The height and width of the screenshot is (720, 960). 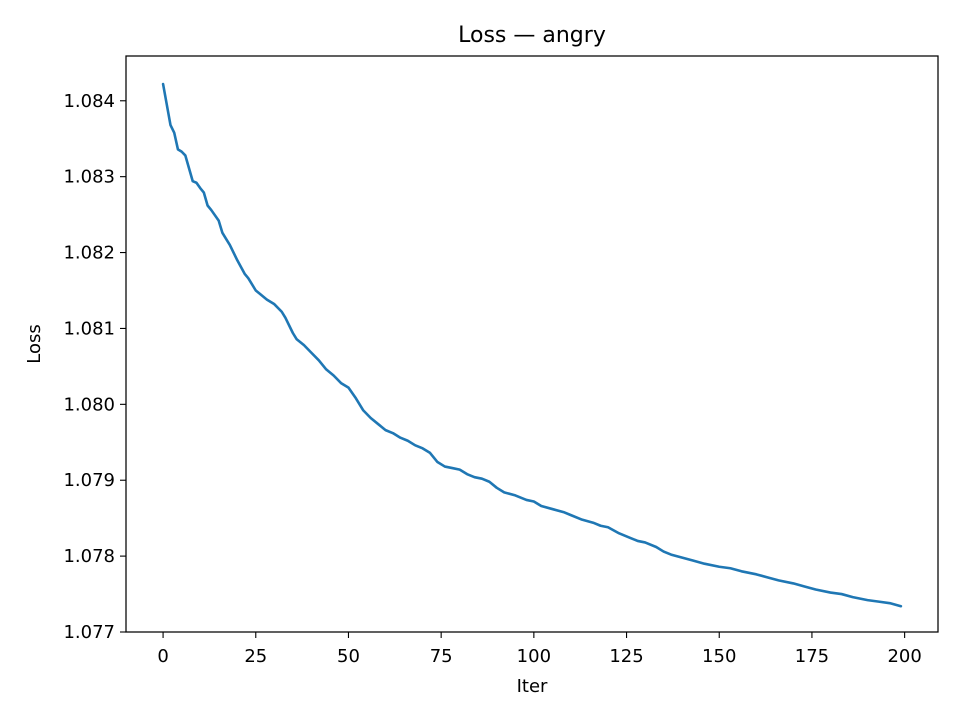 I want to click on y-tick-label: 1.082, so click(x=89, y=253).